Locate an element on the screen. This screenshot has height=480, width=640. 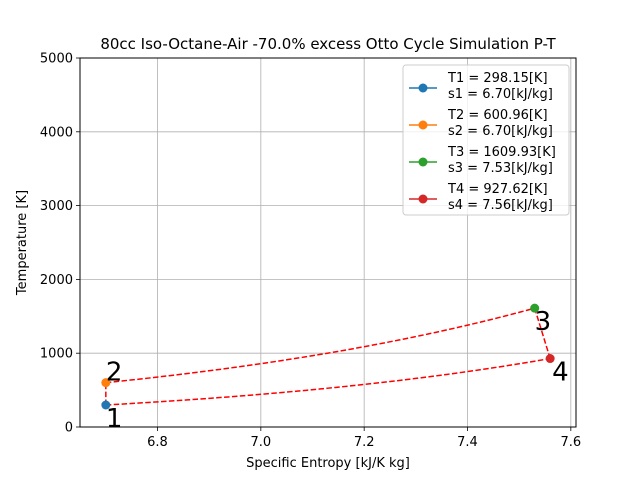
y-tick-label: 1000 is located at coordinates (56, 354).